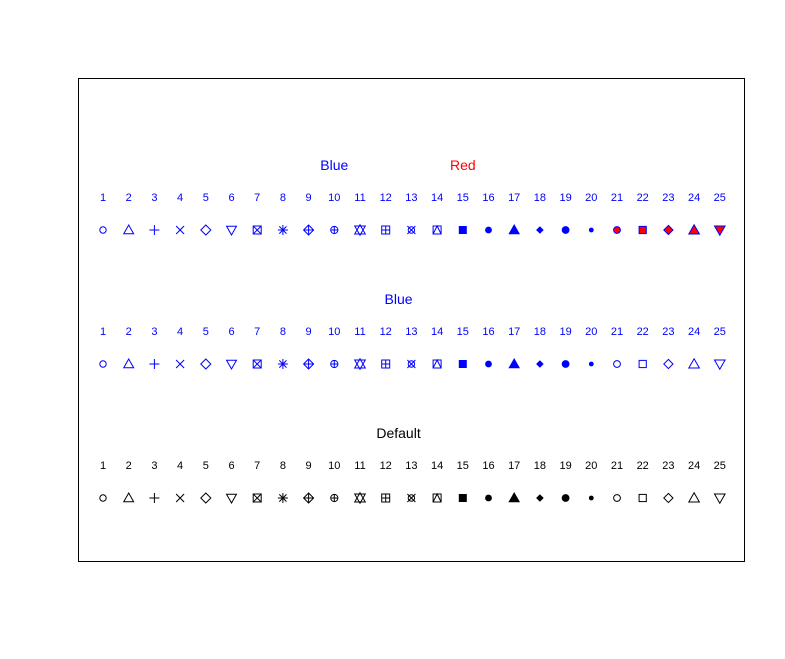 Image resolution: width=785 pixels, height=659 pixels. Describe the element at coordinates (411, 198) in the screenshot. I see `row-blue_red-label-13: 13` at that location.